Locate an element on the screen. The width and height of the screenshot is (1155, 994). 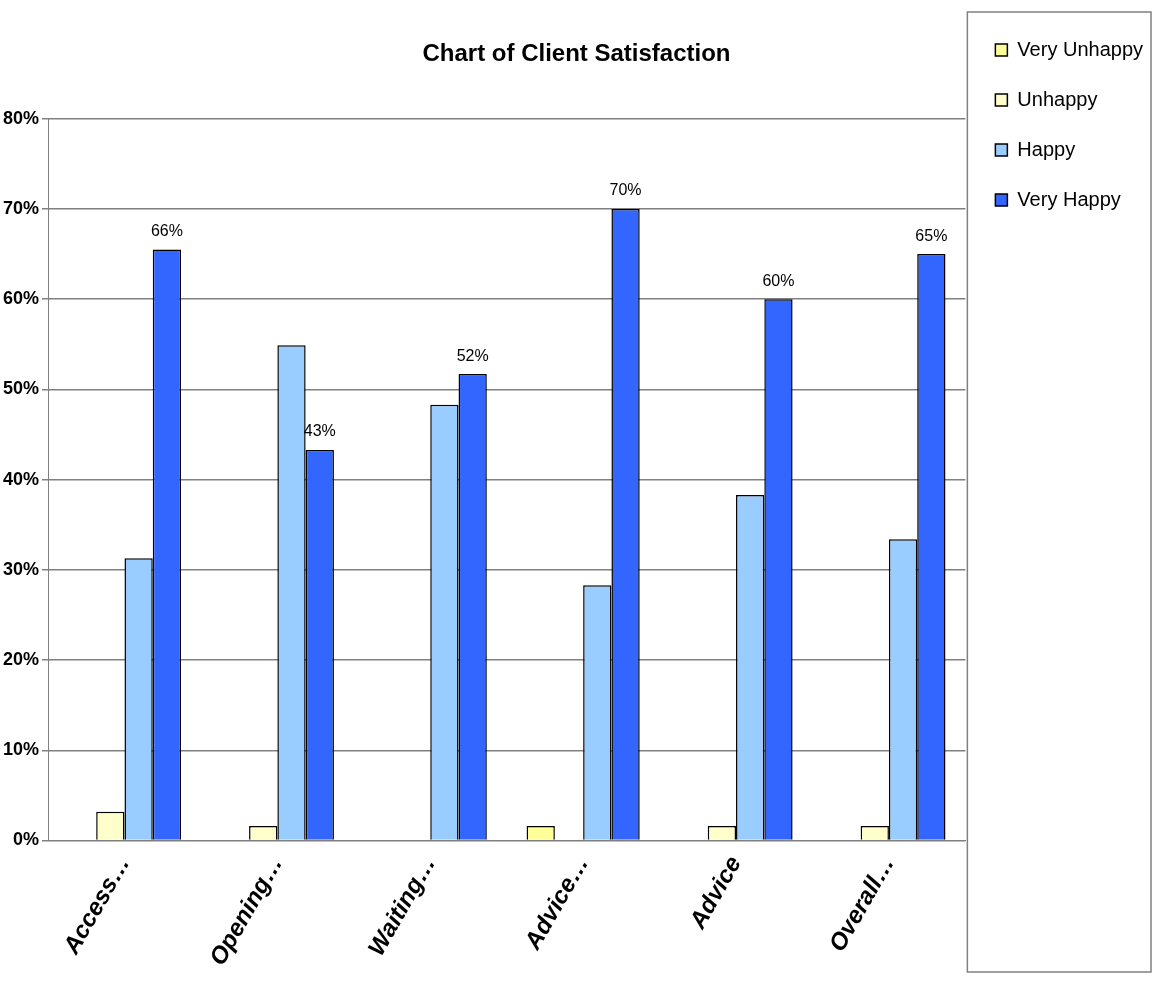
y-tick-label: 50% is located at coordinates (21, 388).